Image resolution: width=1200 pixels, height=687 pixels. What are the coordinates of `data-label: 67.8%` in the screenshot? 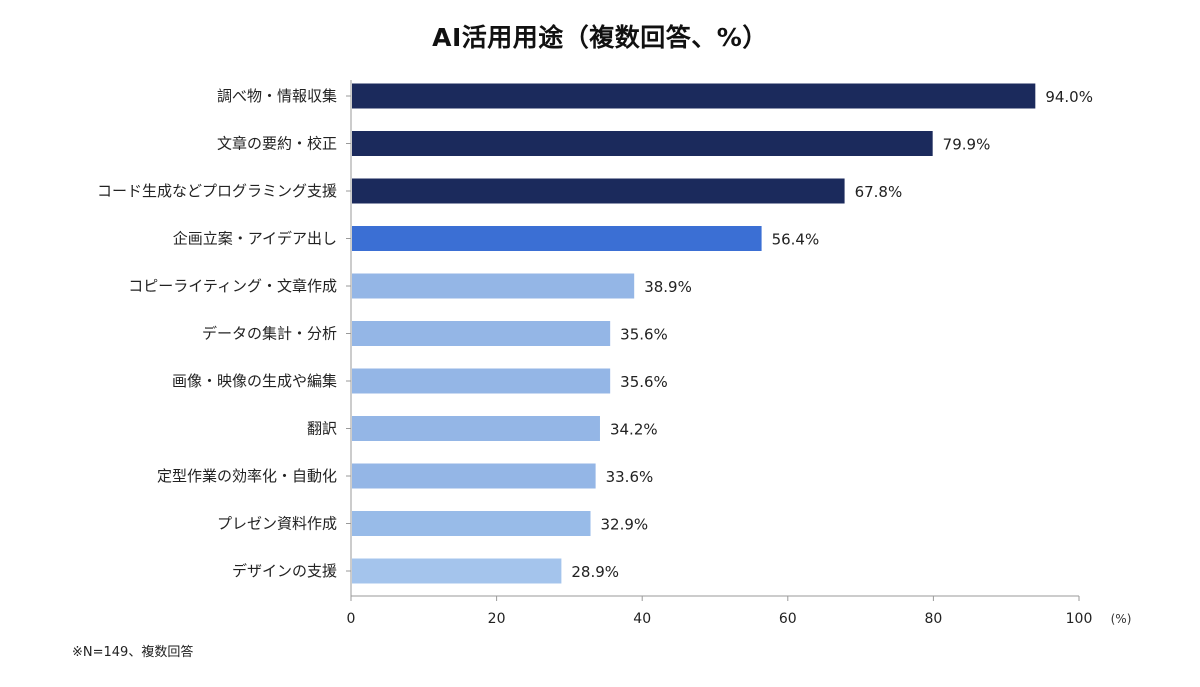 It's located at (879, 192).